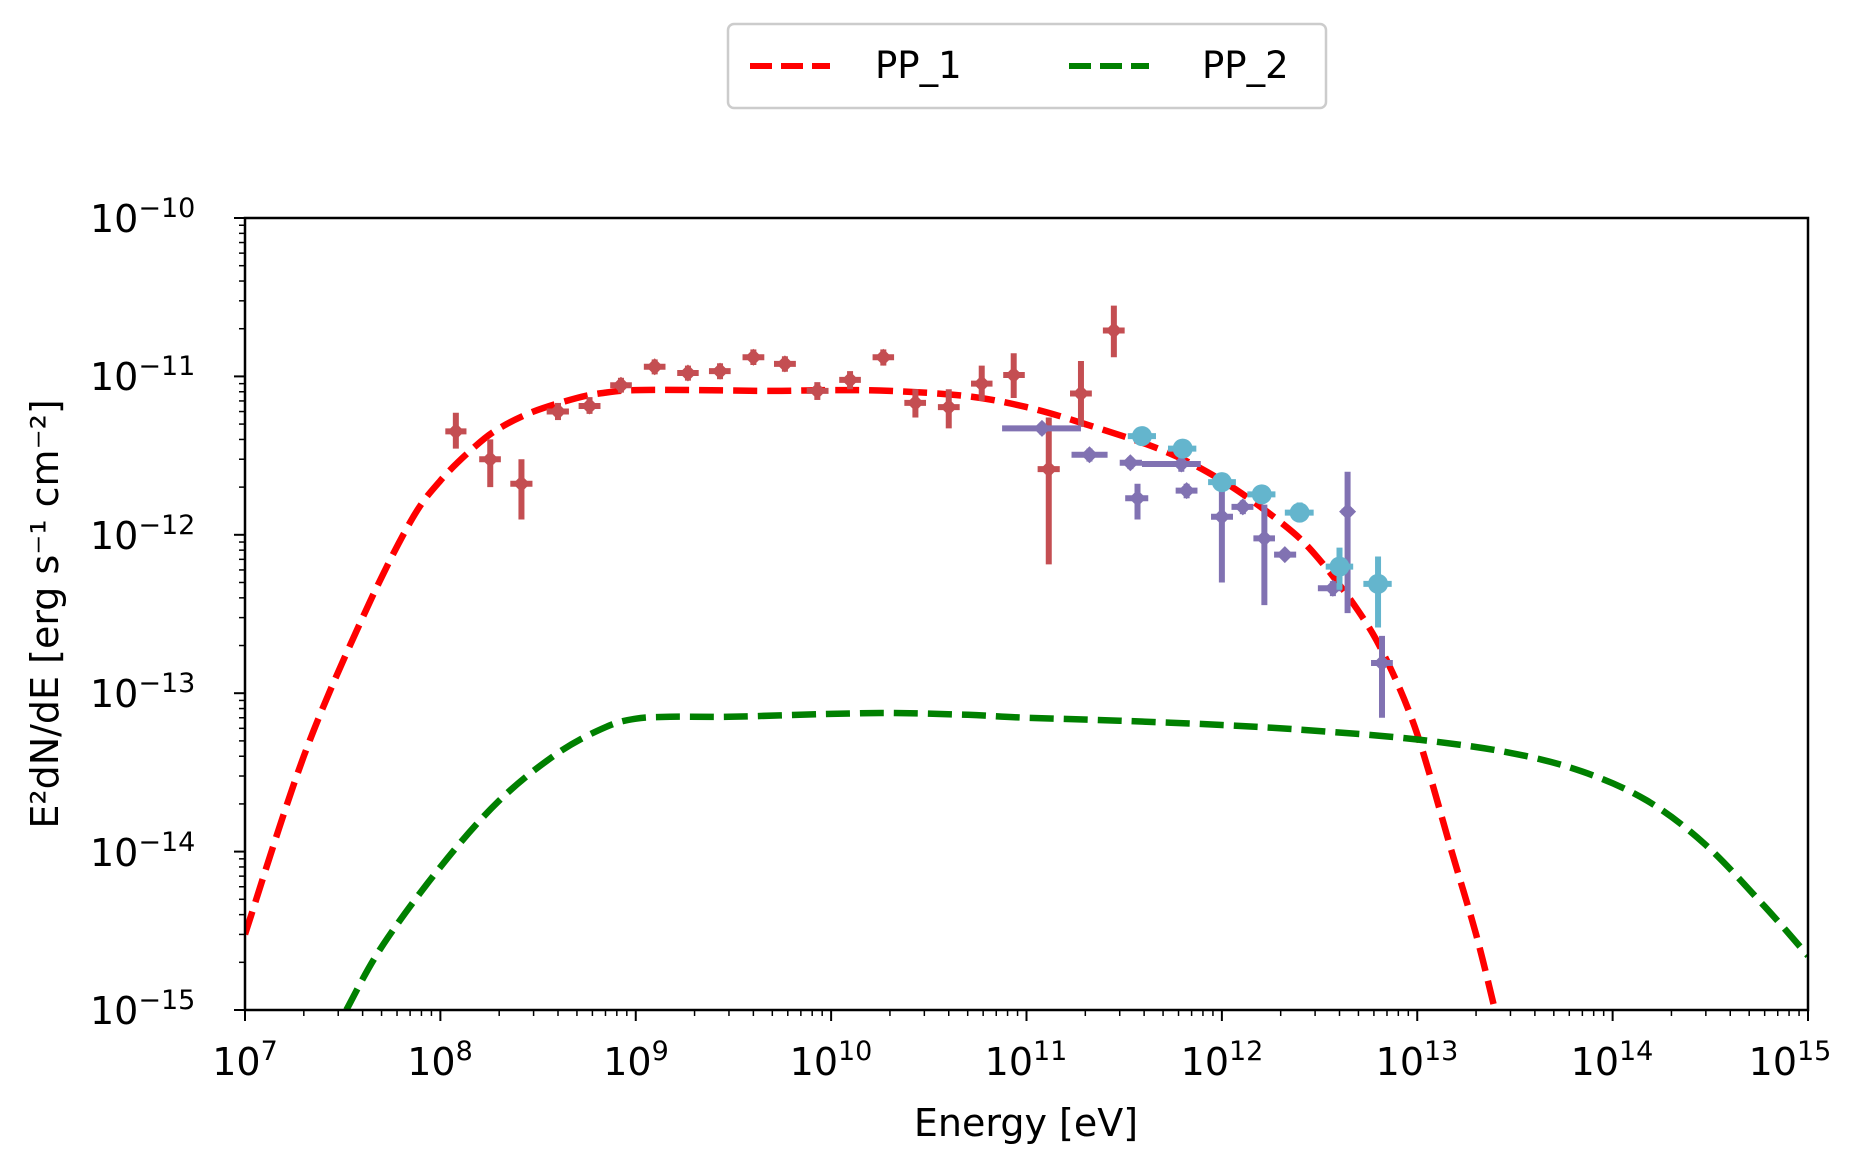 The width and height of the screenshot is (1869, 1171). What do you see at coordinates (1790, 1060) in the screenshot?
I see `x-tick-1e15: 10¹⁵` at bounding box center [1790, 1060].